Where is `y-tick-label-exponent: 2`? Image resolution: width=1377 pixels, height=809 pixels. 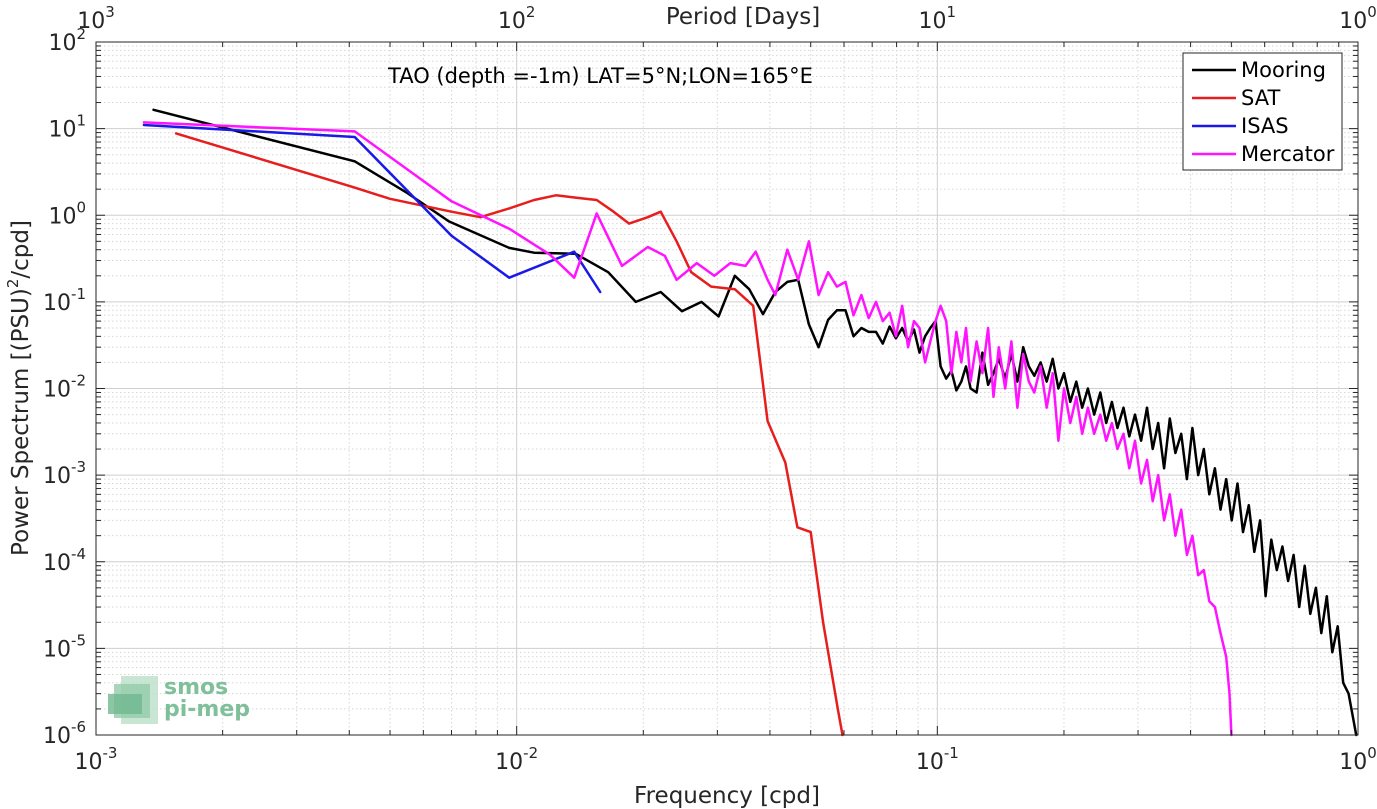 y-tick-label-exponent: 2 is located at coordinates (81, 34).